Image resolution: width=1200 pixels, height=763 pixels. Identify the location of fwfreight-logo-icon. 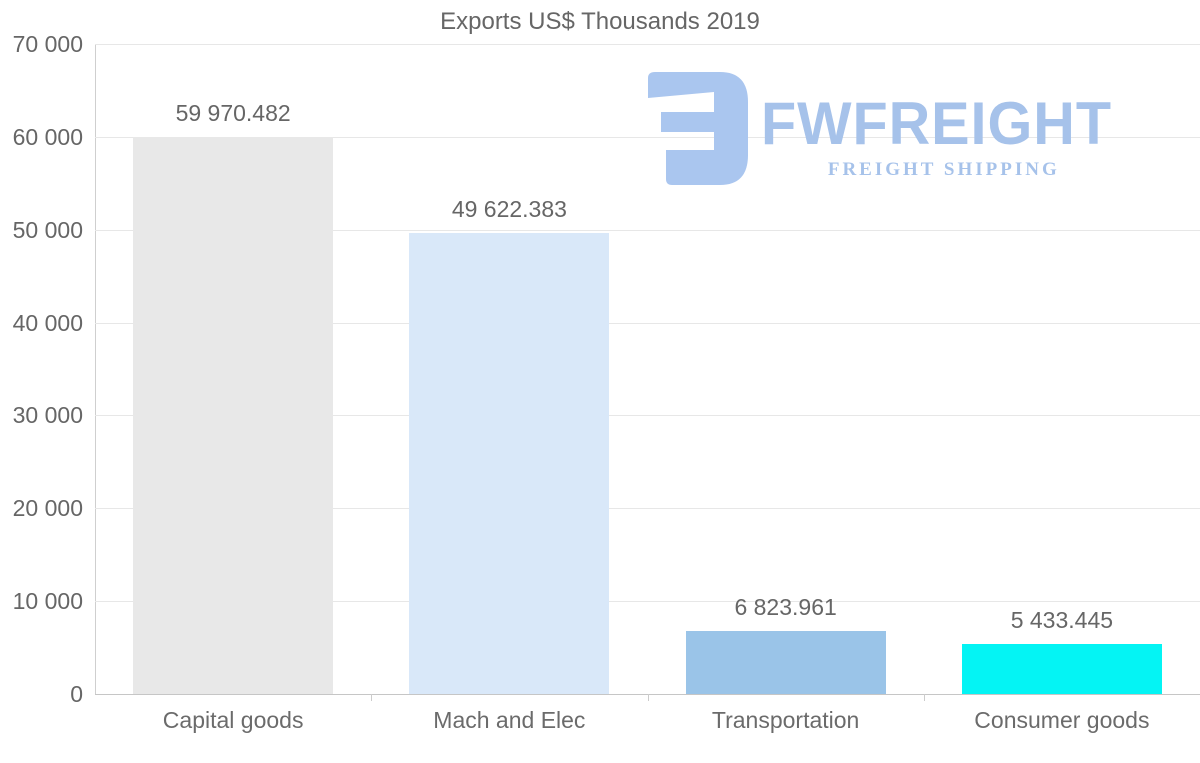
(698, 128).